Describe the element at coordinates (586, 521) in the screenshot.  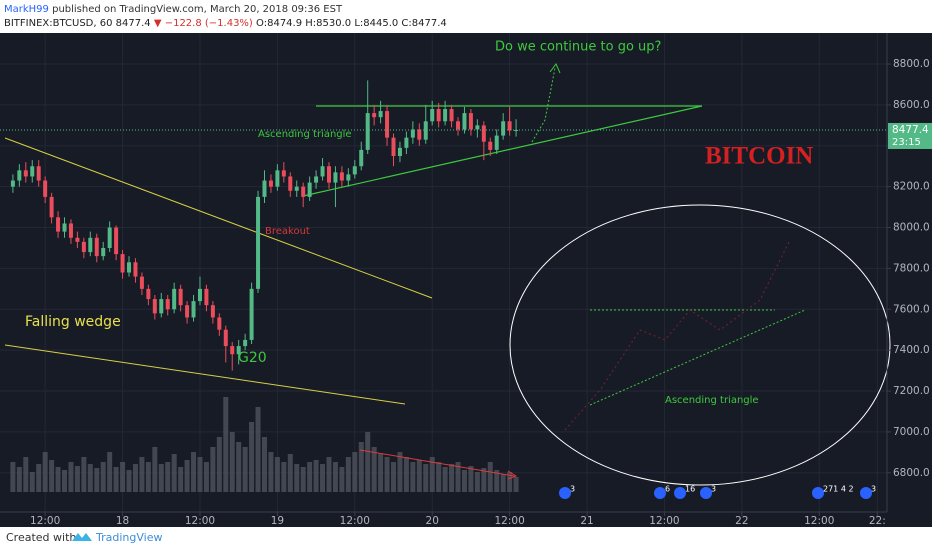
I see `x-tick-label: 21` at that location.